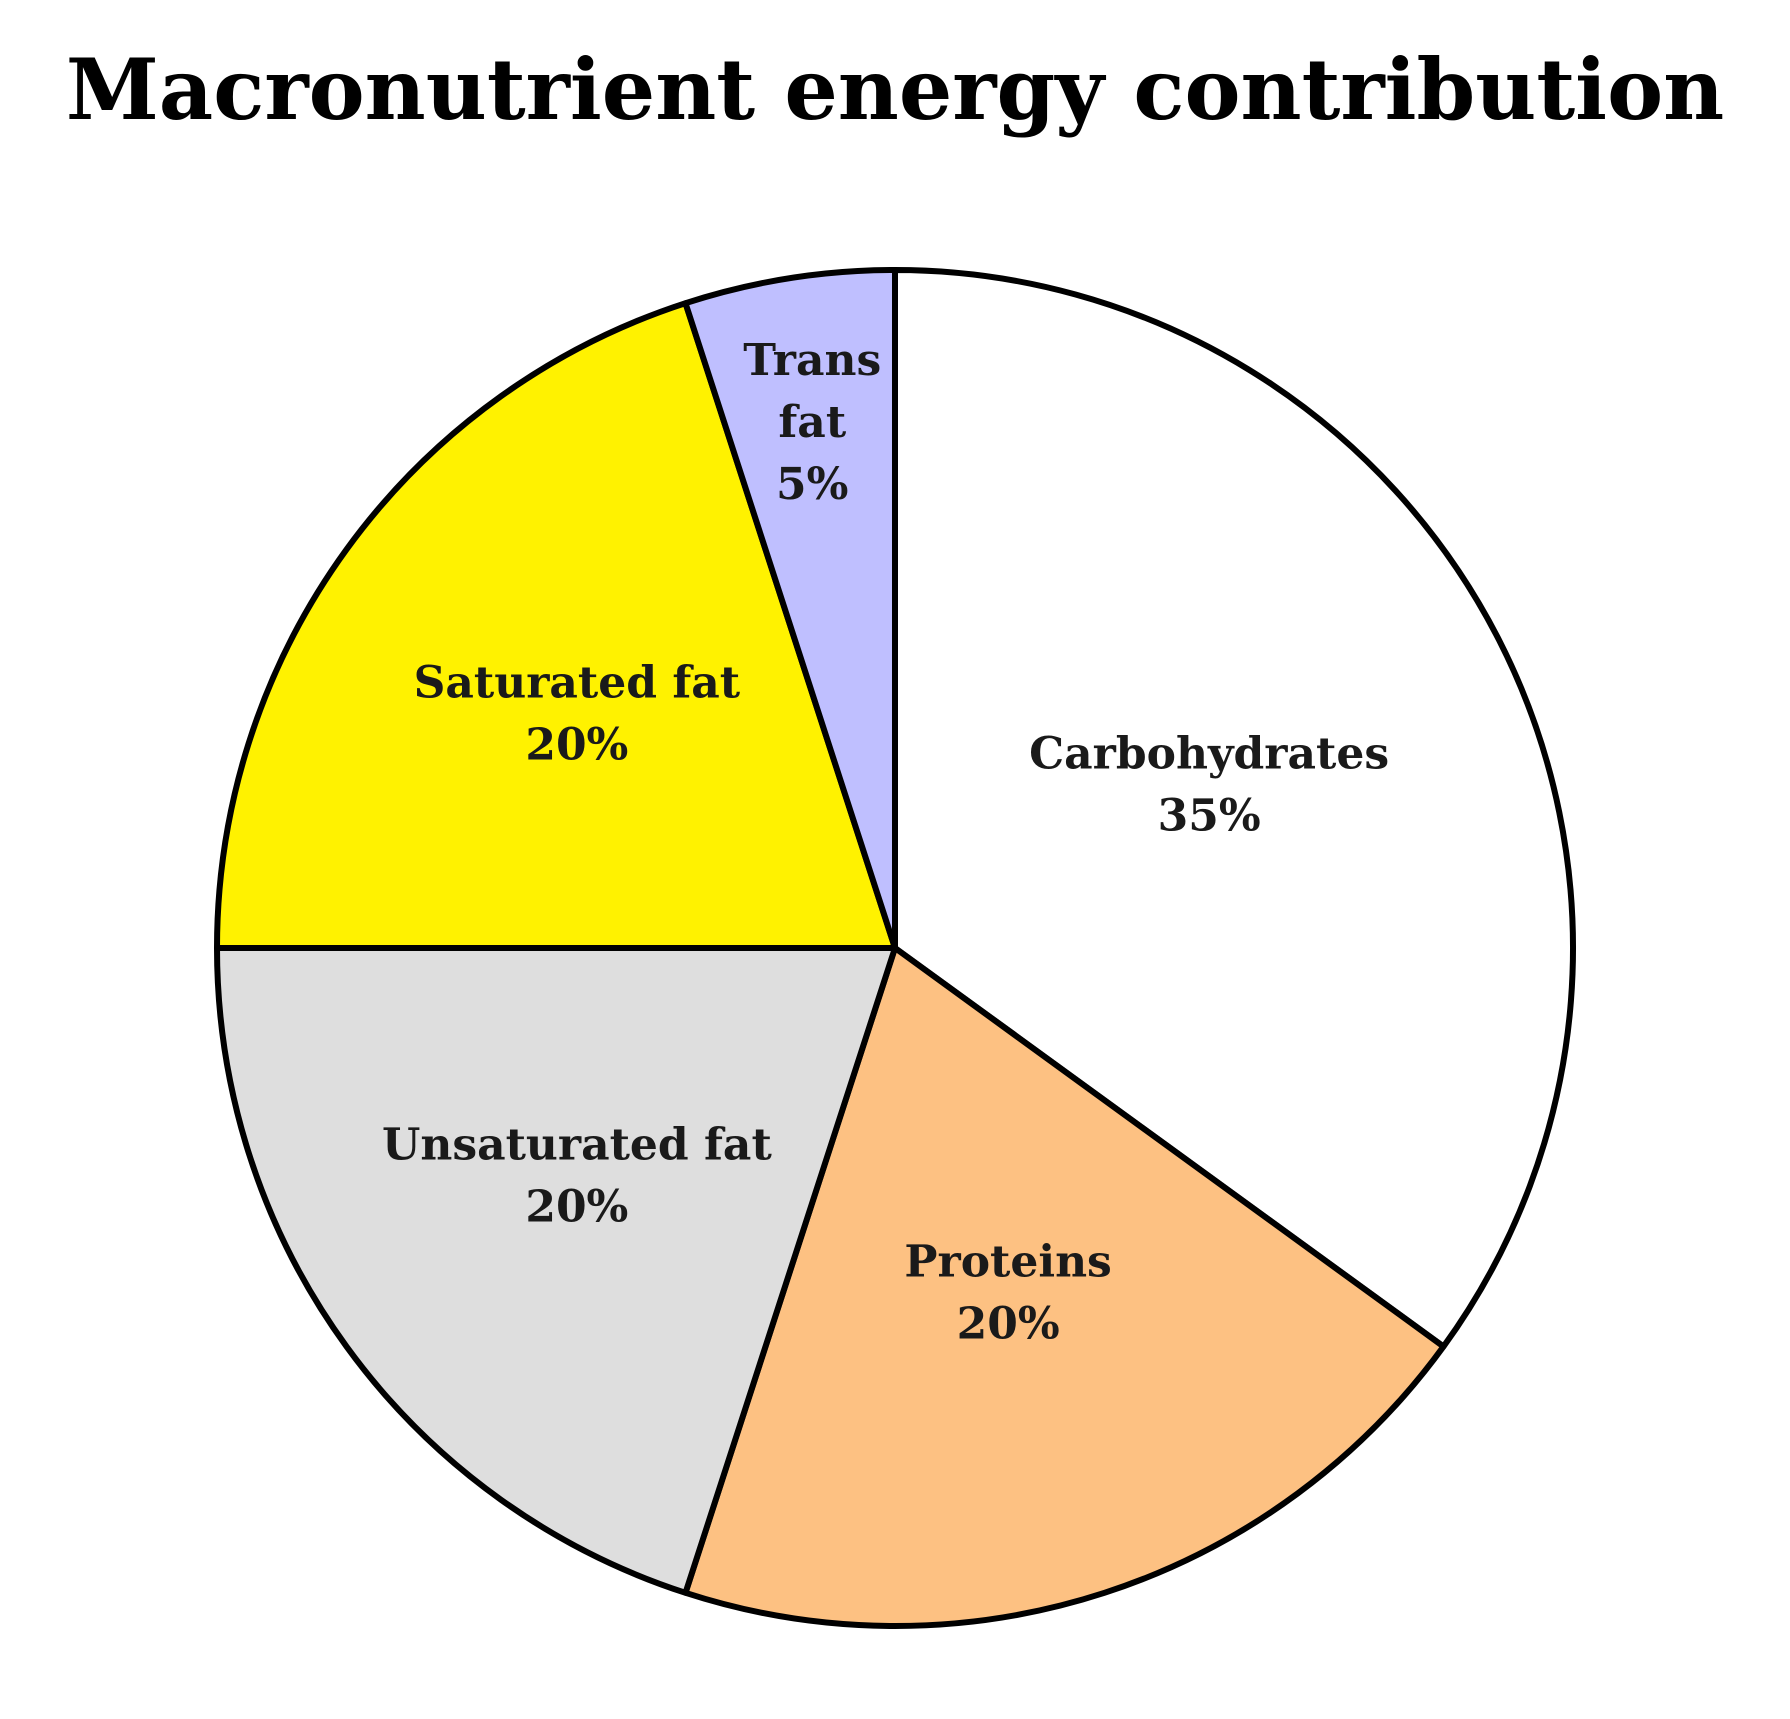 This screenshot has height=1719, width=1790. Describe the element at coordinates (556, 1270) in the screenshot. I see `pie-slice-unsaturated-fat` at that location.